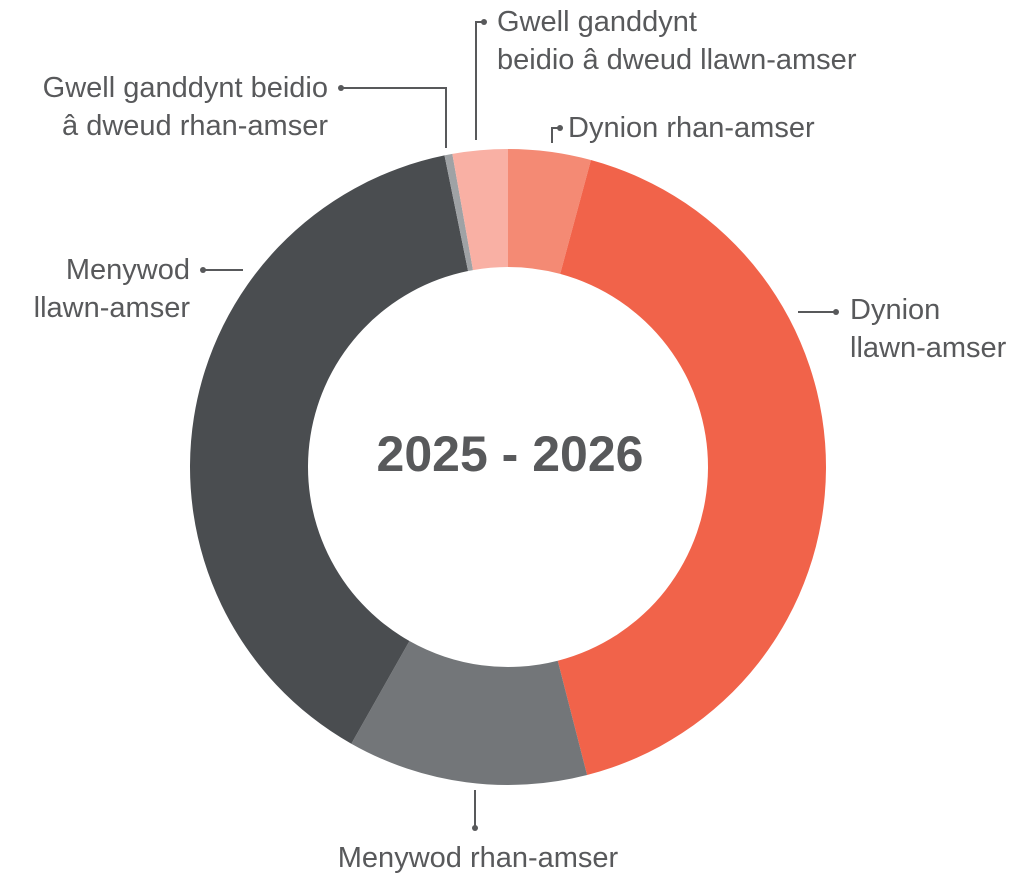 This screenshot has height=874, width=1026. What do you see at coordinates (111, 289) in the screenshot?
I see `segment-label: Menywod llawn-amser` at bounding box center [111, 289].